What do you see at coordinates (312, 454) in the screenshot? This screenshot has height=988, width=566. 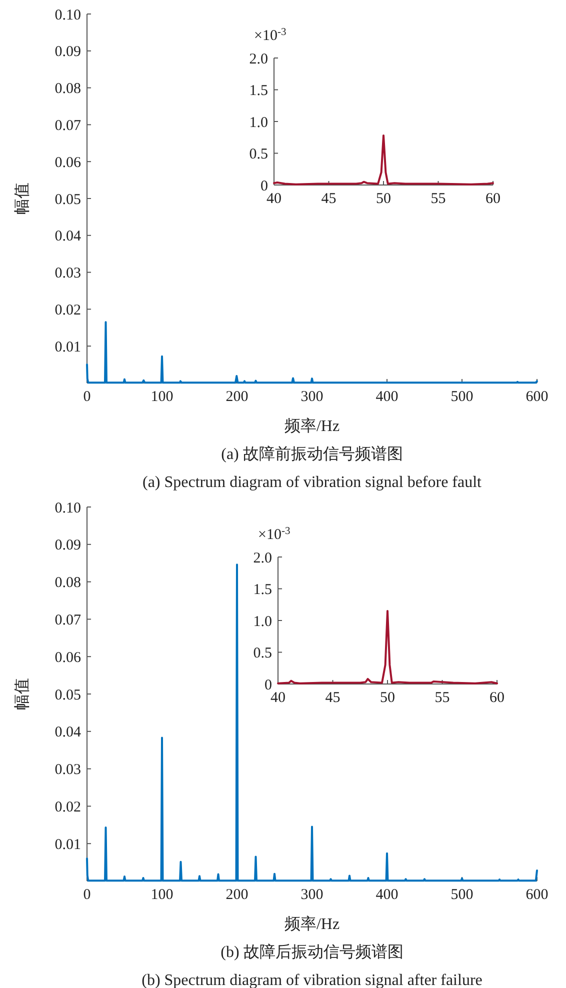 I see `text: (a) 故障前振动信号频谱图` at bounding box center [312, 454].